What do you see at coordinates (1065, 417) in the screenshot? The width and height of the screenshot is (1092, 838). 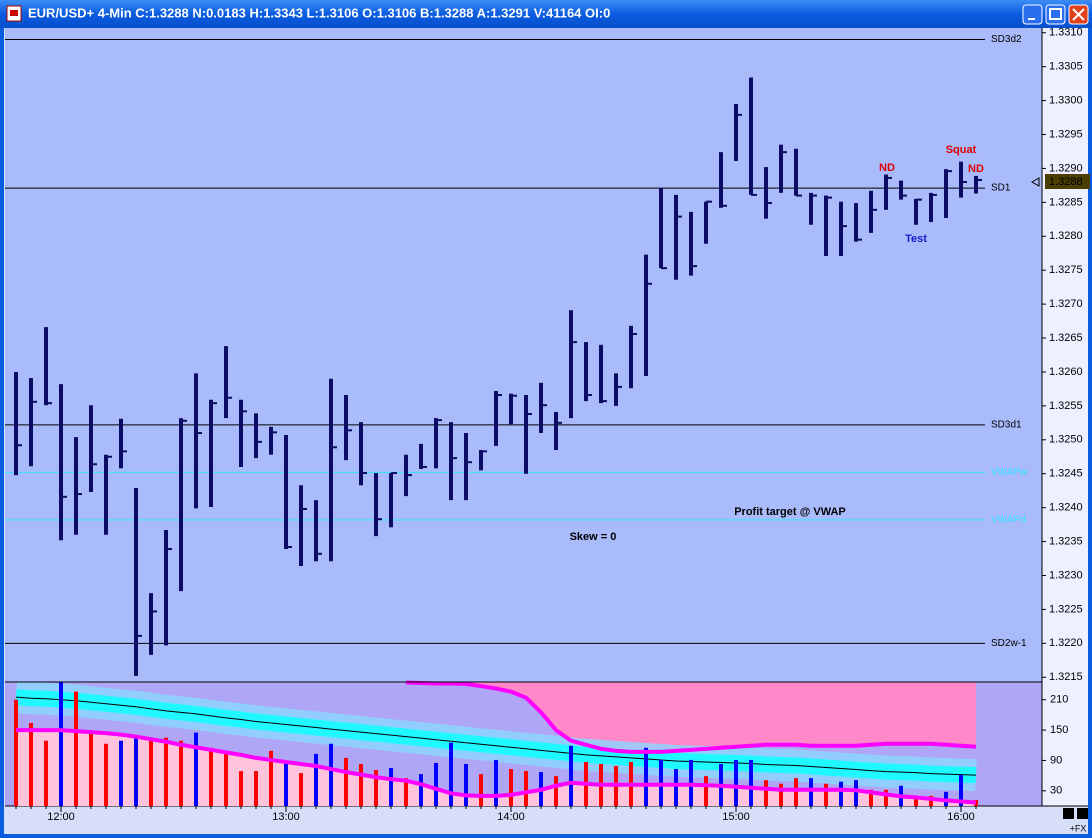 I see `price-axis` at bounding box center [1065, 417].